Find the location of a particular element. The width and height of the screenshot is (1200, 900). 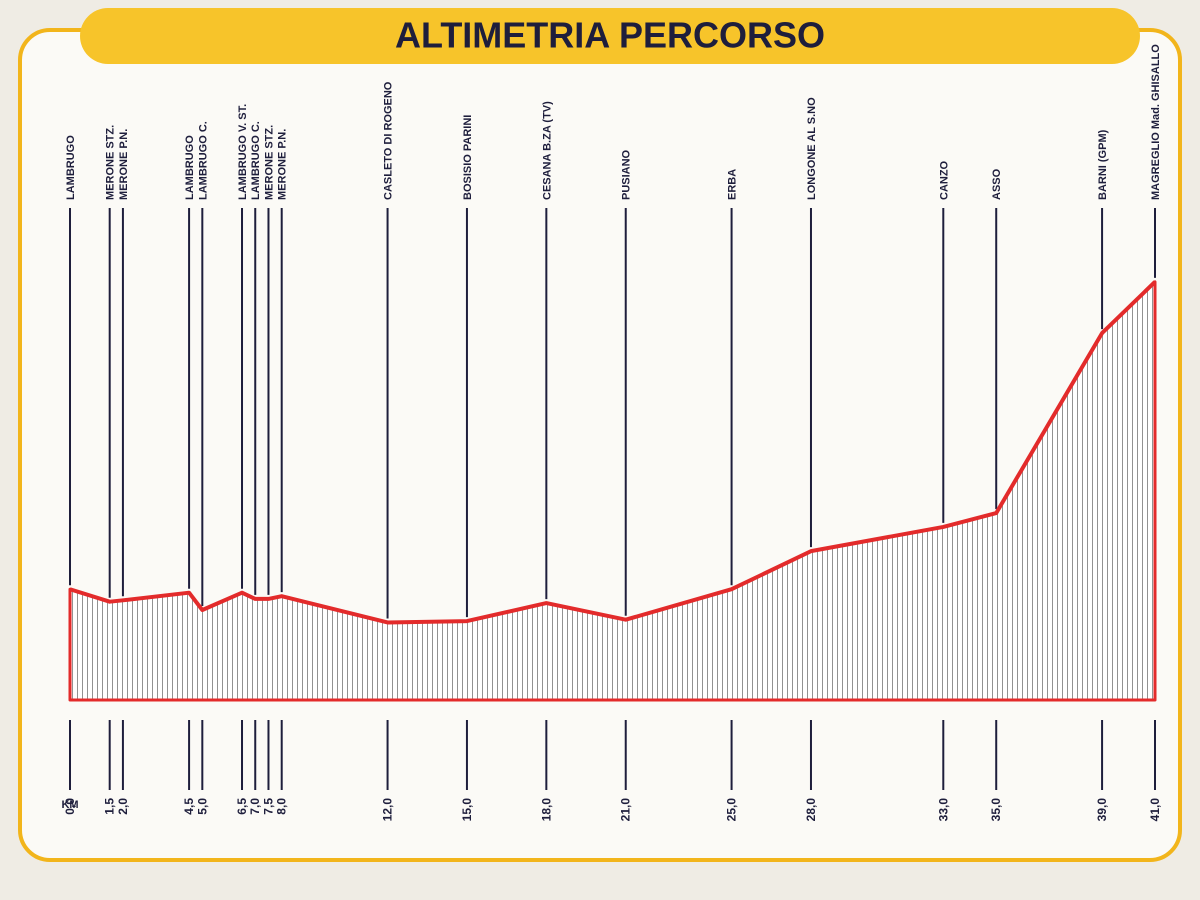

x-tick-label: 6,5 is located at coordinates (242, 806).